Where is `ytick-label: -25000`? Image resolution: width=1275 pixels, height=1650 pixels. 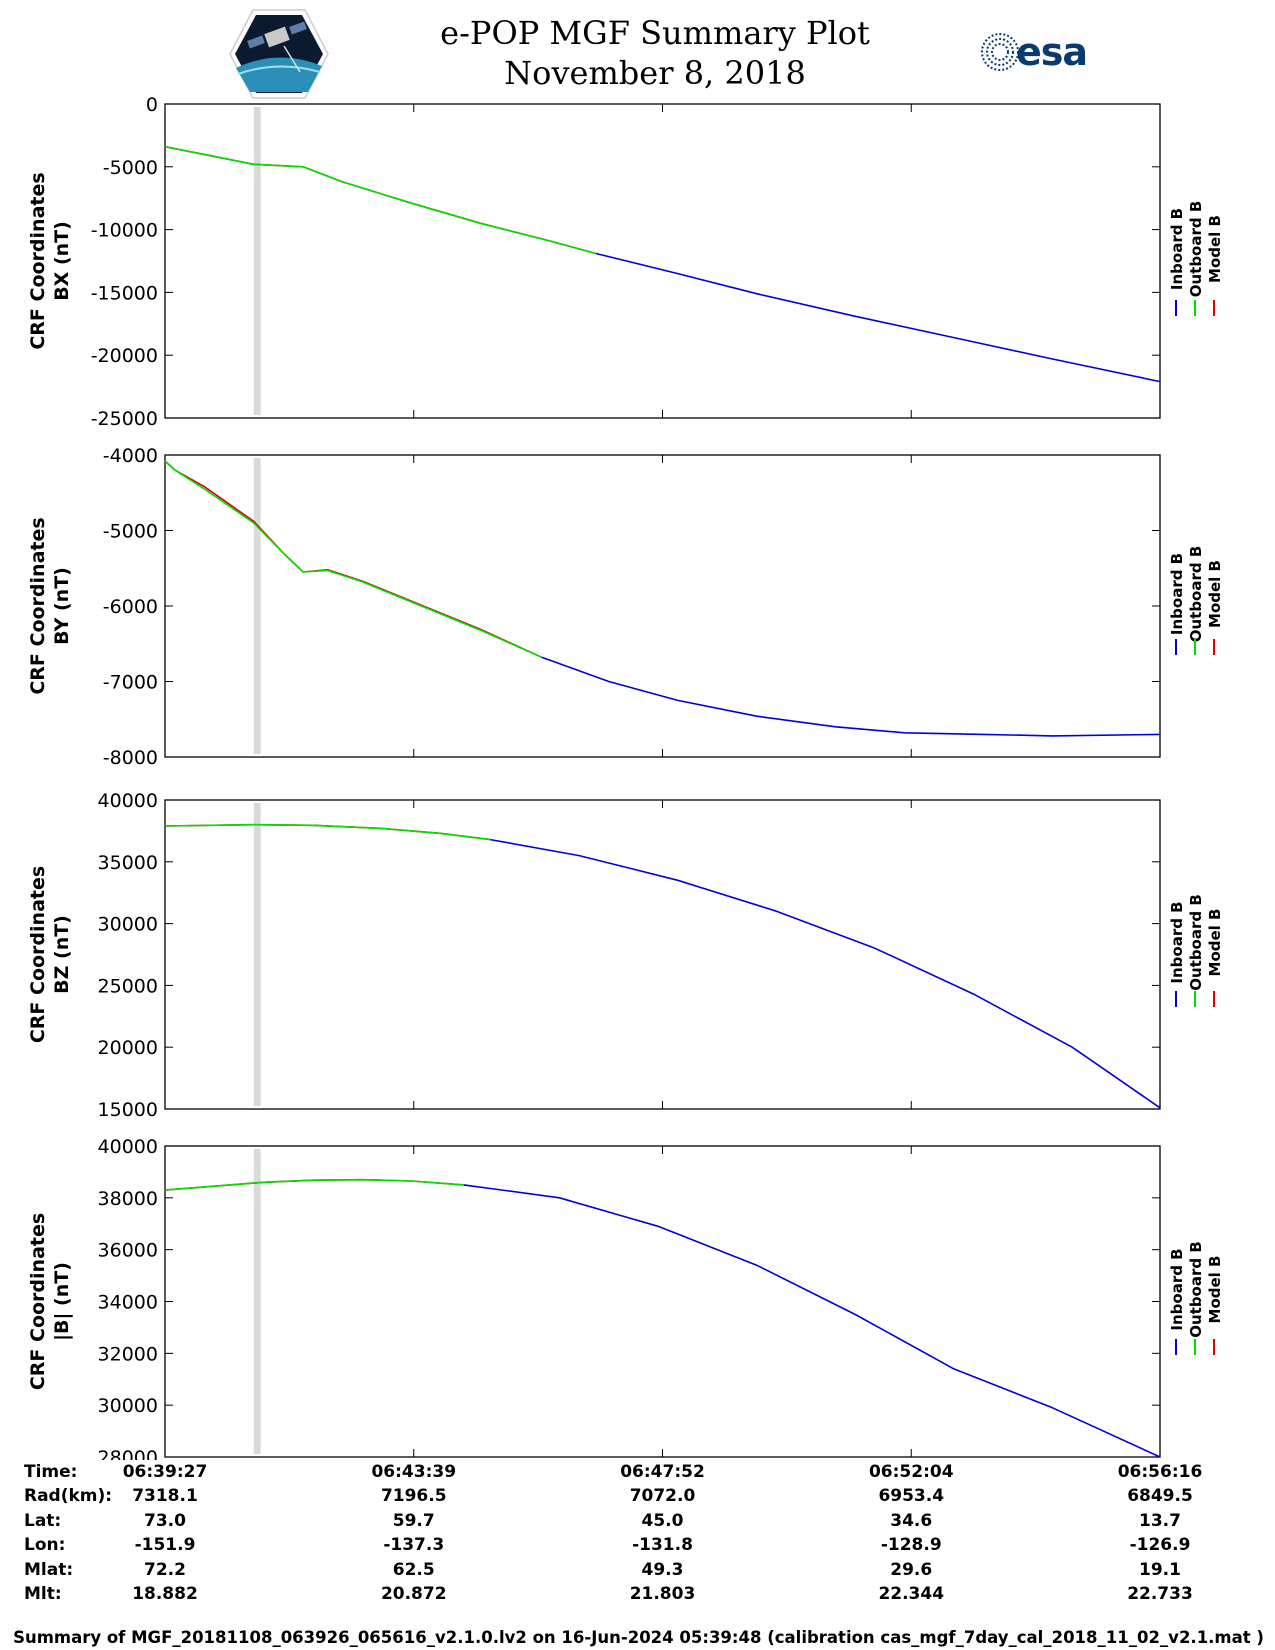
ytick-label: -25000 is located at coordinates (124, 419).